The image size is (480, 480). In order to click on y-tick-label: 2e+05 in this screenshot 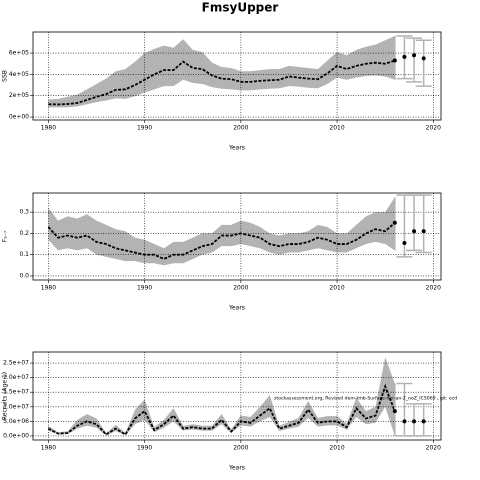, I will do `click(19, 95)`.